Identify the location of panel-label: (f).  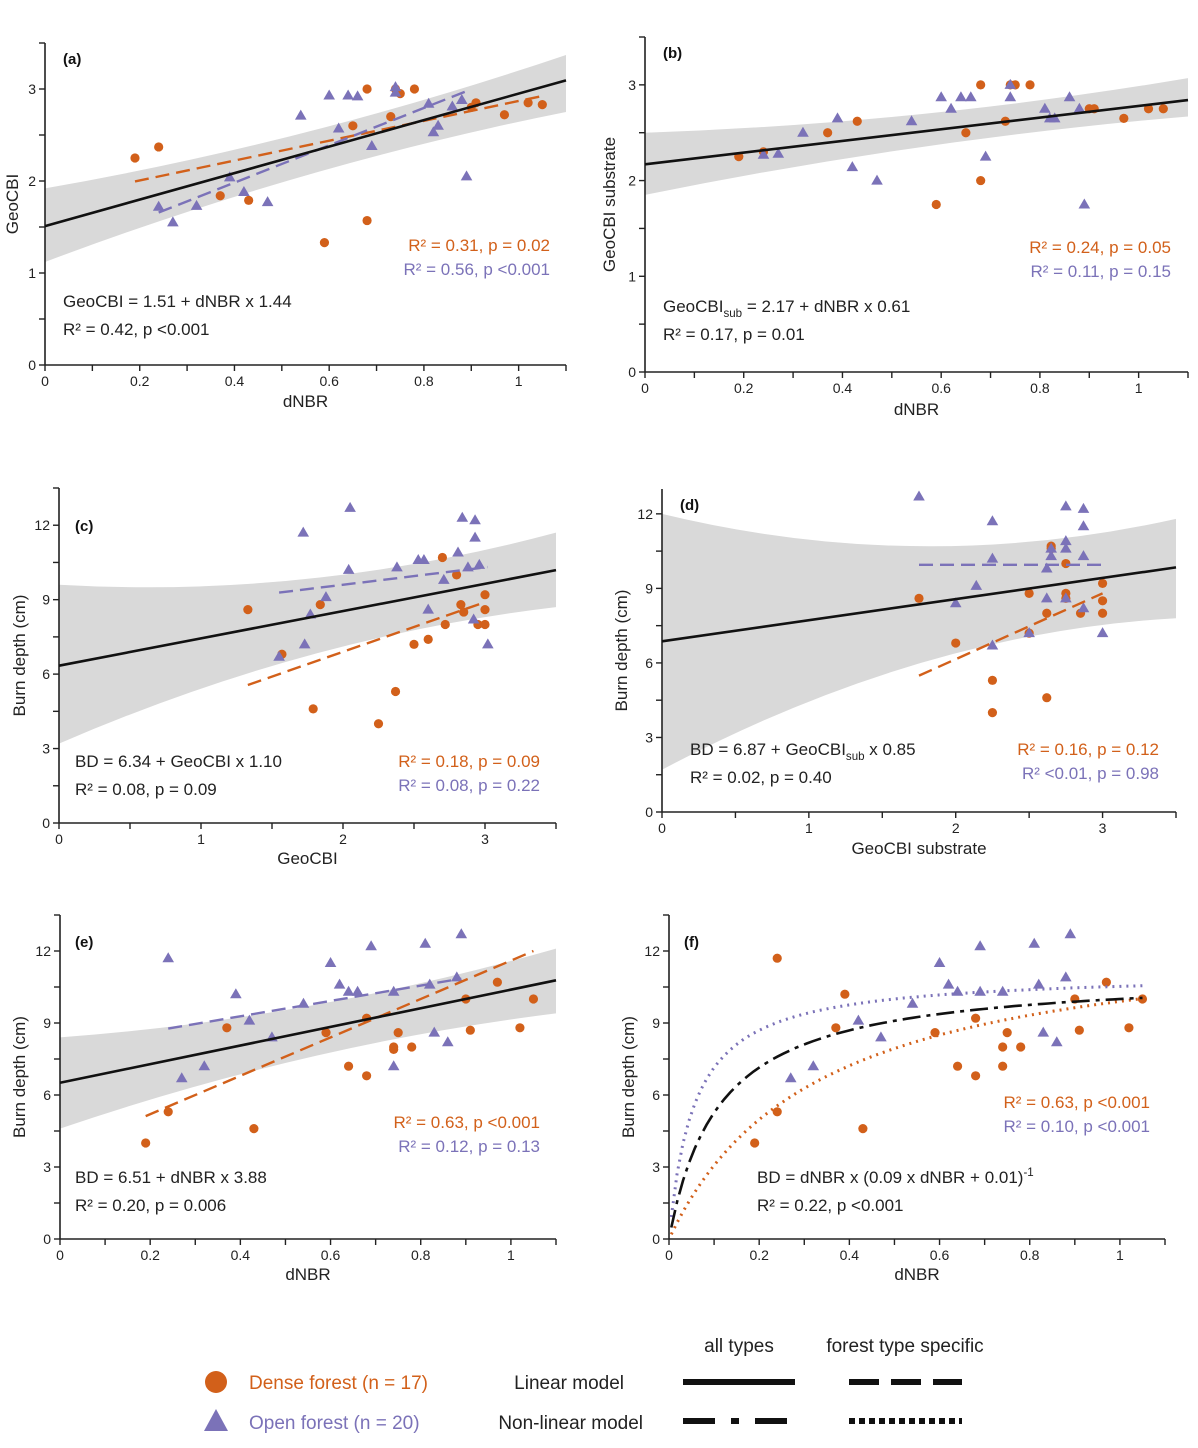
(691, 942).